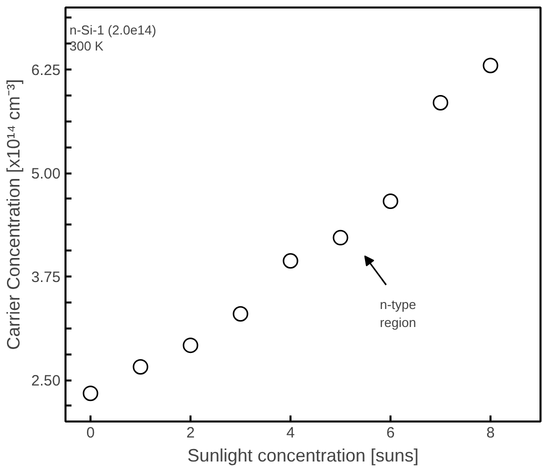 The width and height of the screenshot is (542, 468). I want to click on y-axis-title: Carrier Concentration [x10¹⁴ cm⁻³], so click(13, 214).